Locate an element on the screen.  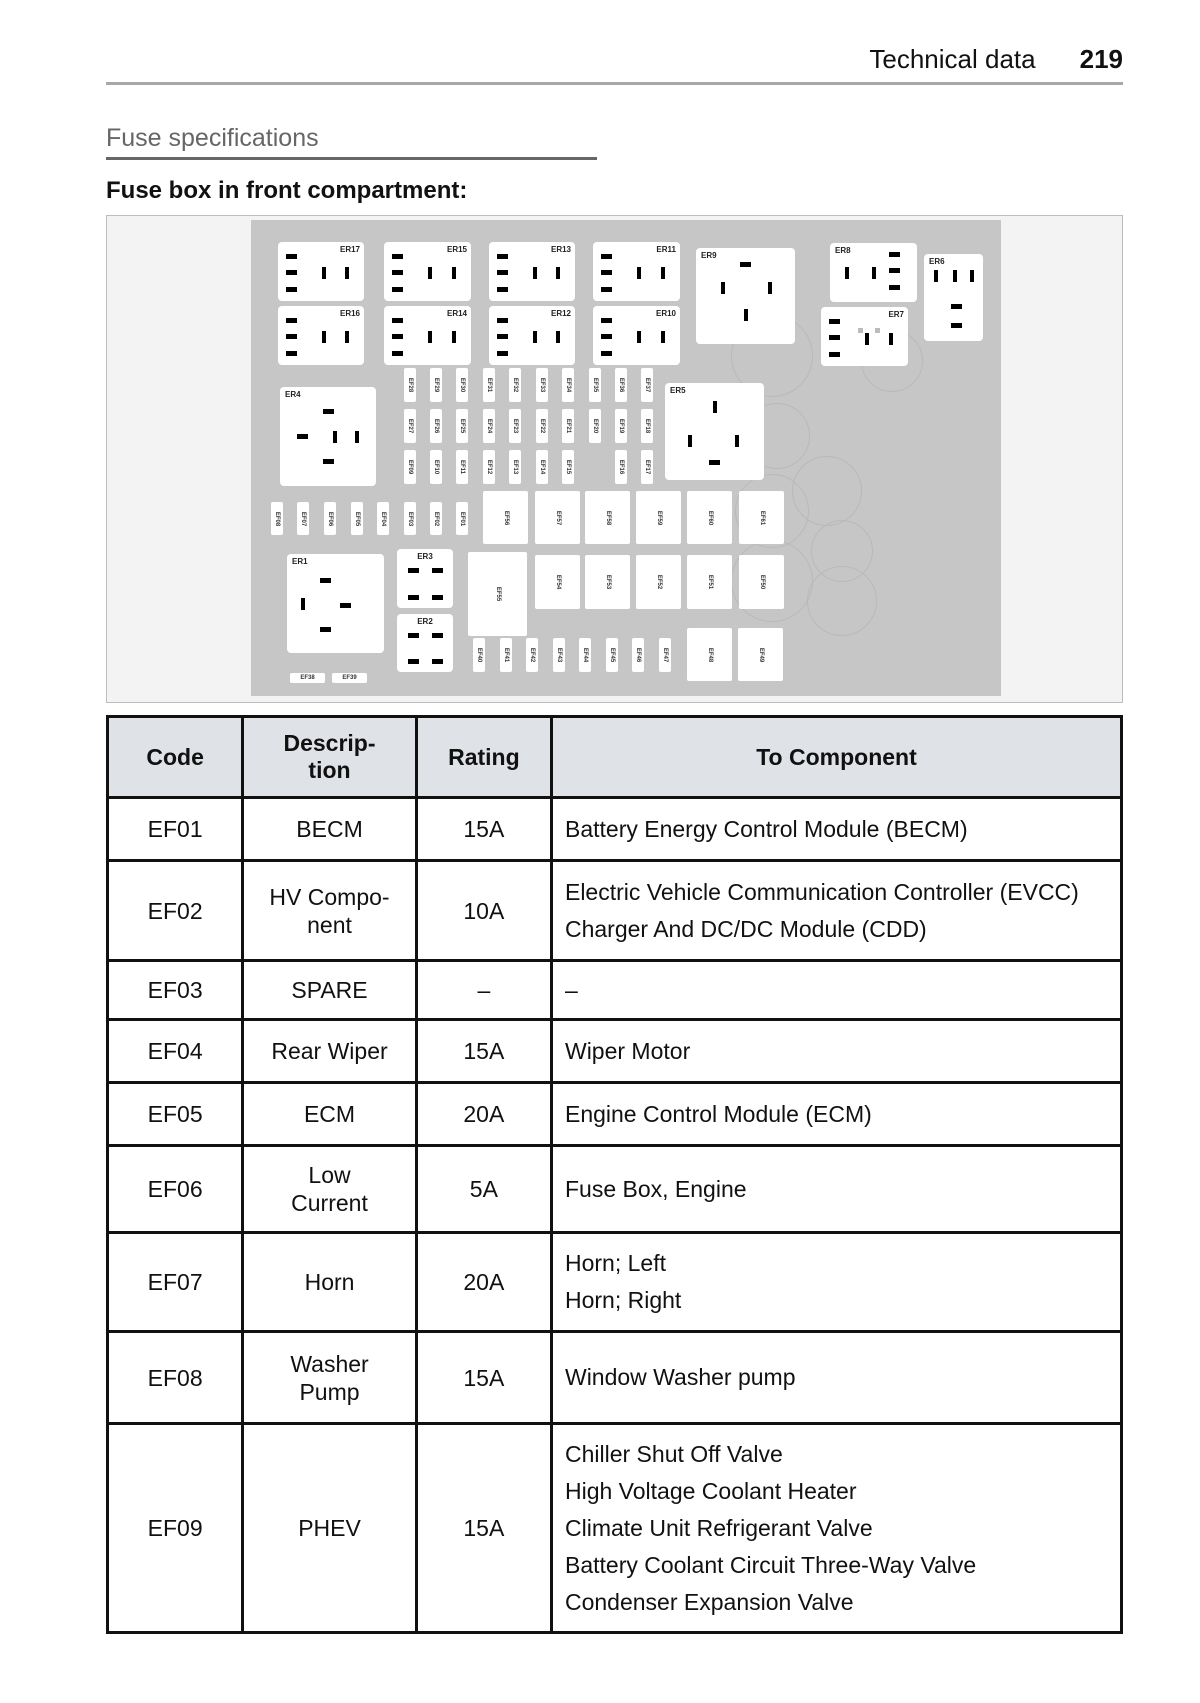
relay-label: ER4 is located at coordinates (293, 394).